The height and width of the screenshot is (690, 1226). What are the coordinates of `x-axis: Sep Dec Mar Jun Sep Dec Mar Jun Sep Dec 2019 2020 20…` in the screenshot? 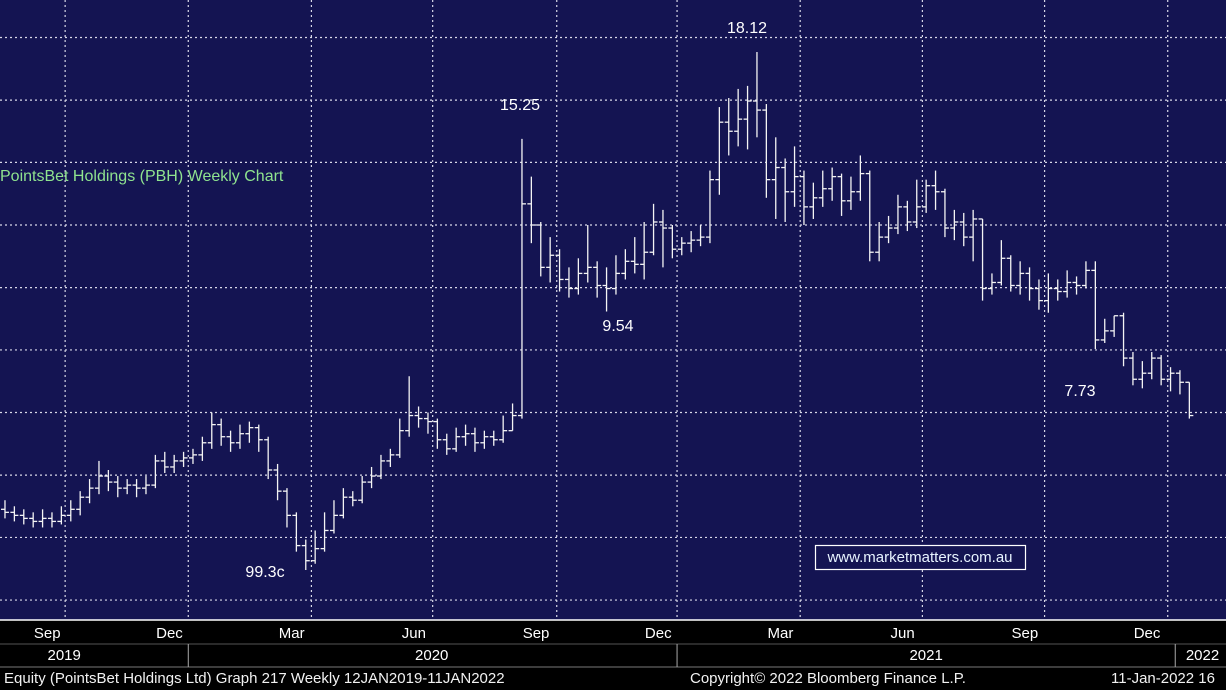 It's located at (613, 643).